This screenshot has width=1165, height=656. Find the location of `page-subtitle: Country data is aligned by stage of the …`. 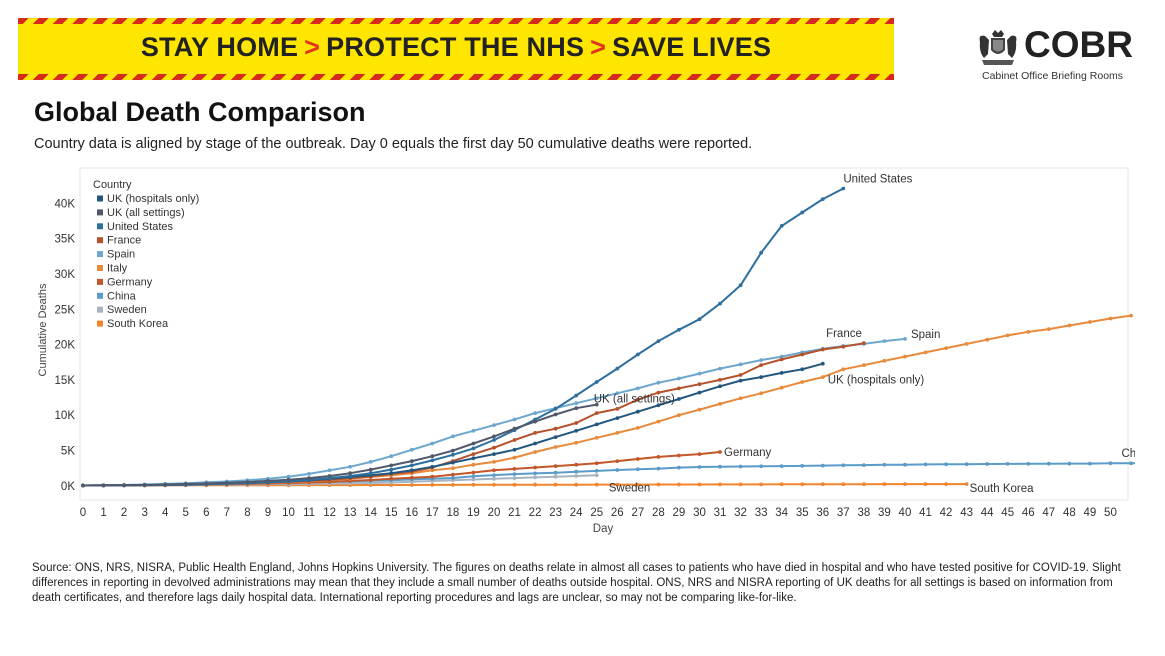

page-subtitle: Country data is aligned by stage of the … is located at coordinates (393, 144).